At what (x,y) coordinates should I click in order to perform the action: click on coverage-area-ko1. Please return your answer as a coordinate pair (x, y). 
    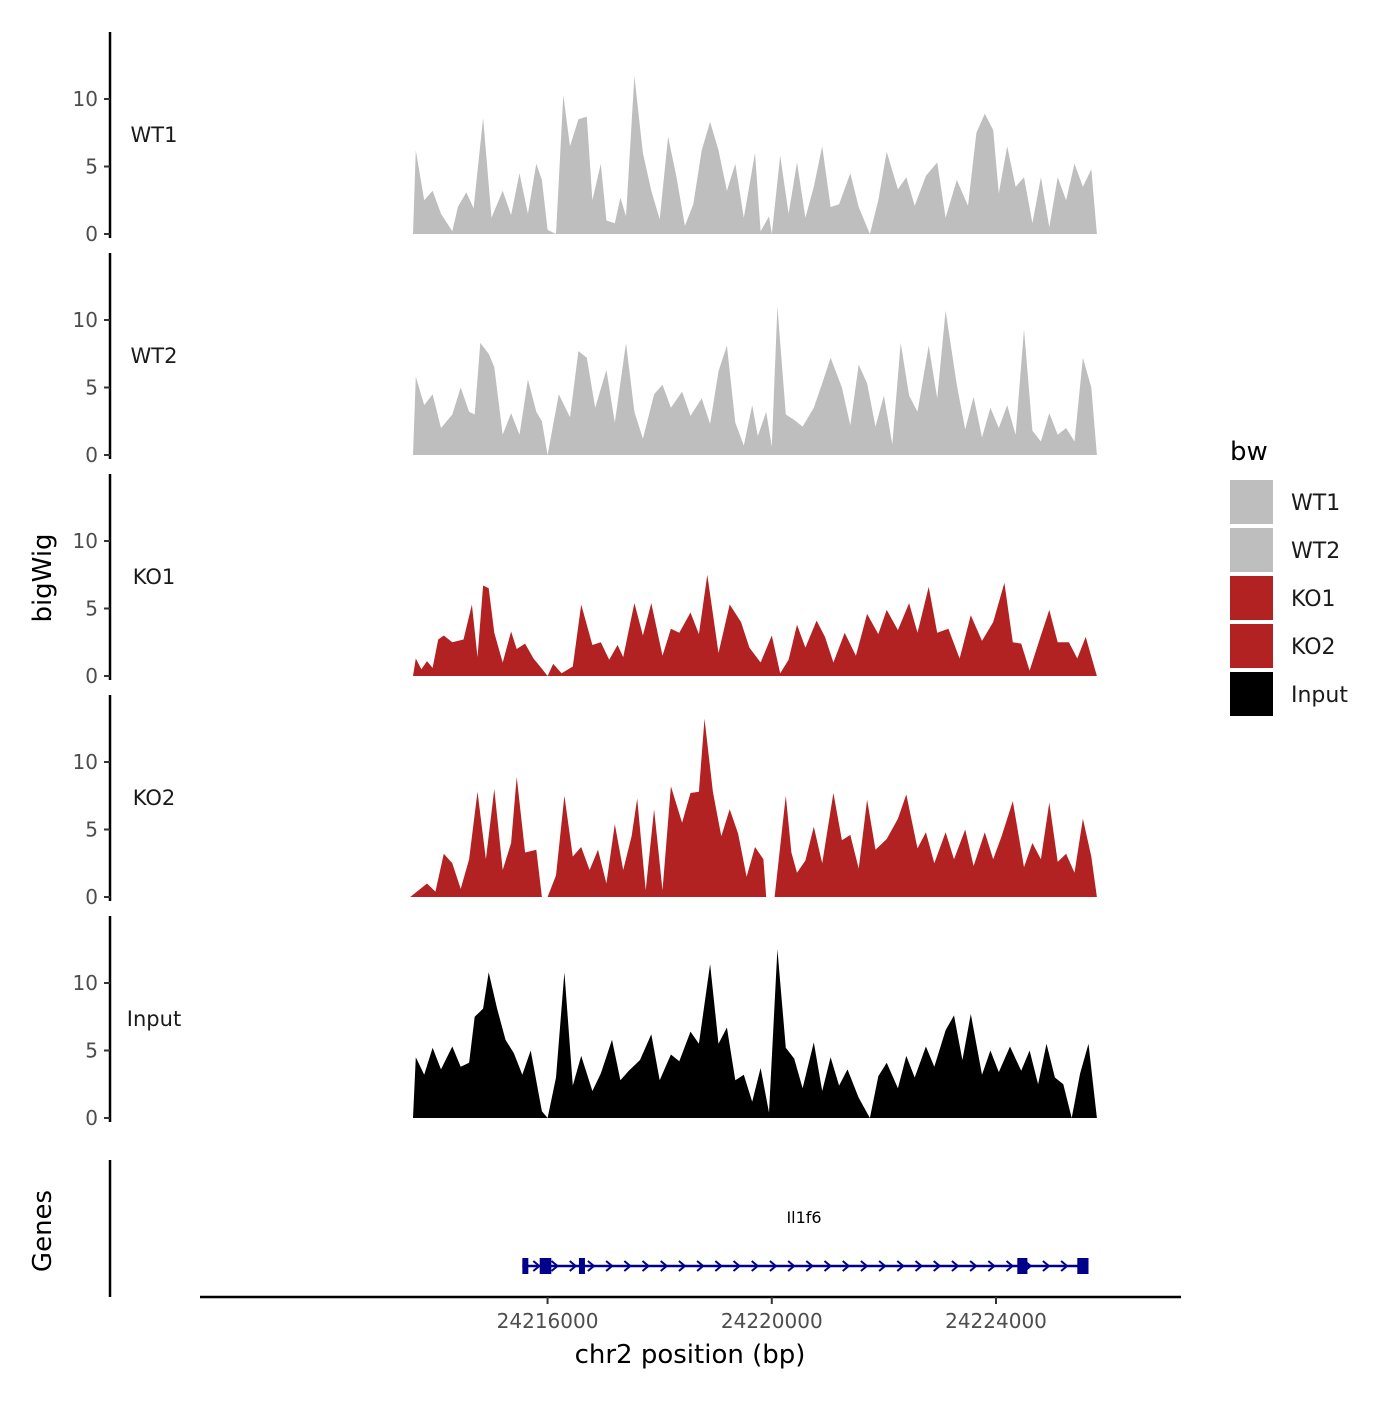
    Looking at the image, I should click on (755, 625).